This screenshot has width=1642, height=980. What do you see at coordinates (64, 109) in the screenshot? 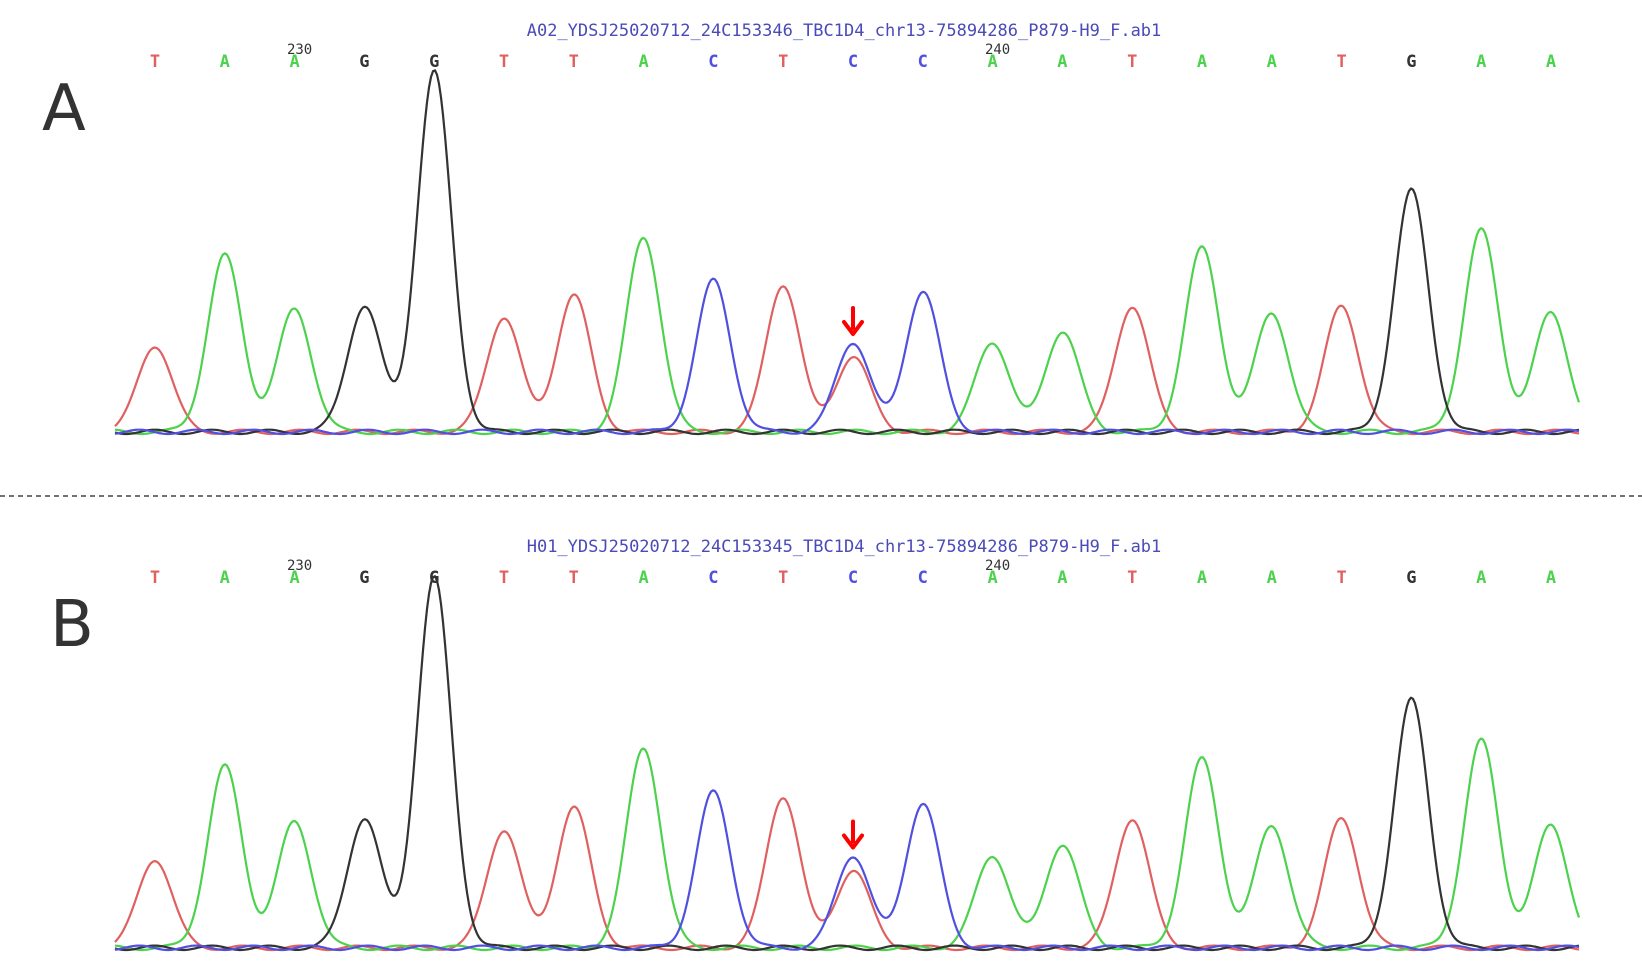
I see `panel-letter: A` at bounding box center [64, 109].